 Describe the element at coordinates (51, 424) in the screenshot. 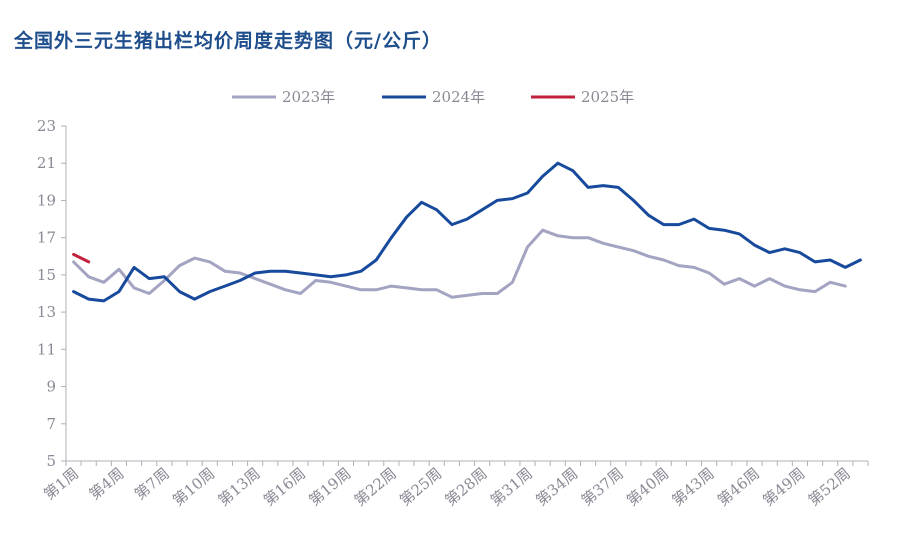

I see `y-tick-label: 7` at that location.